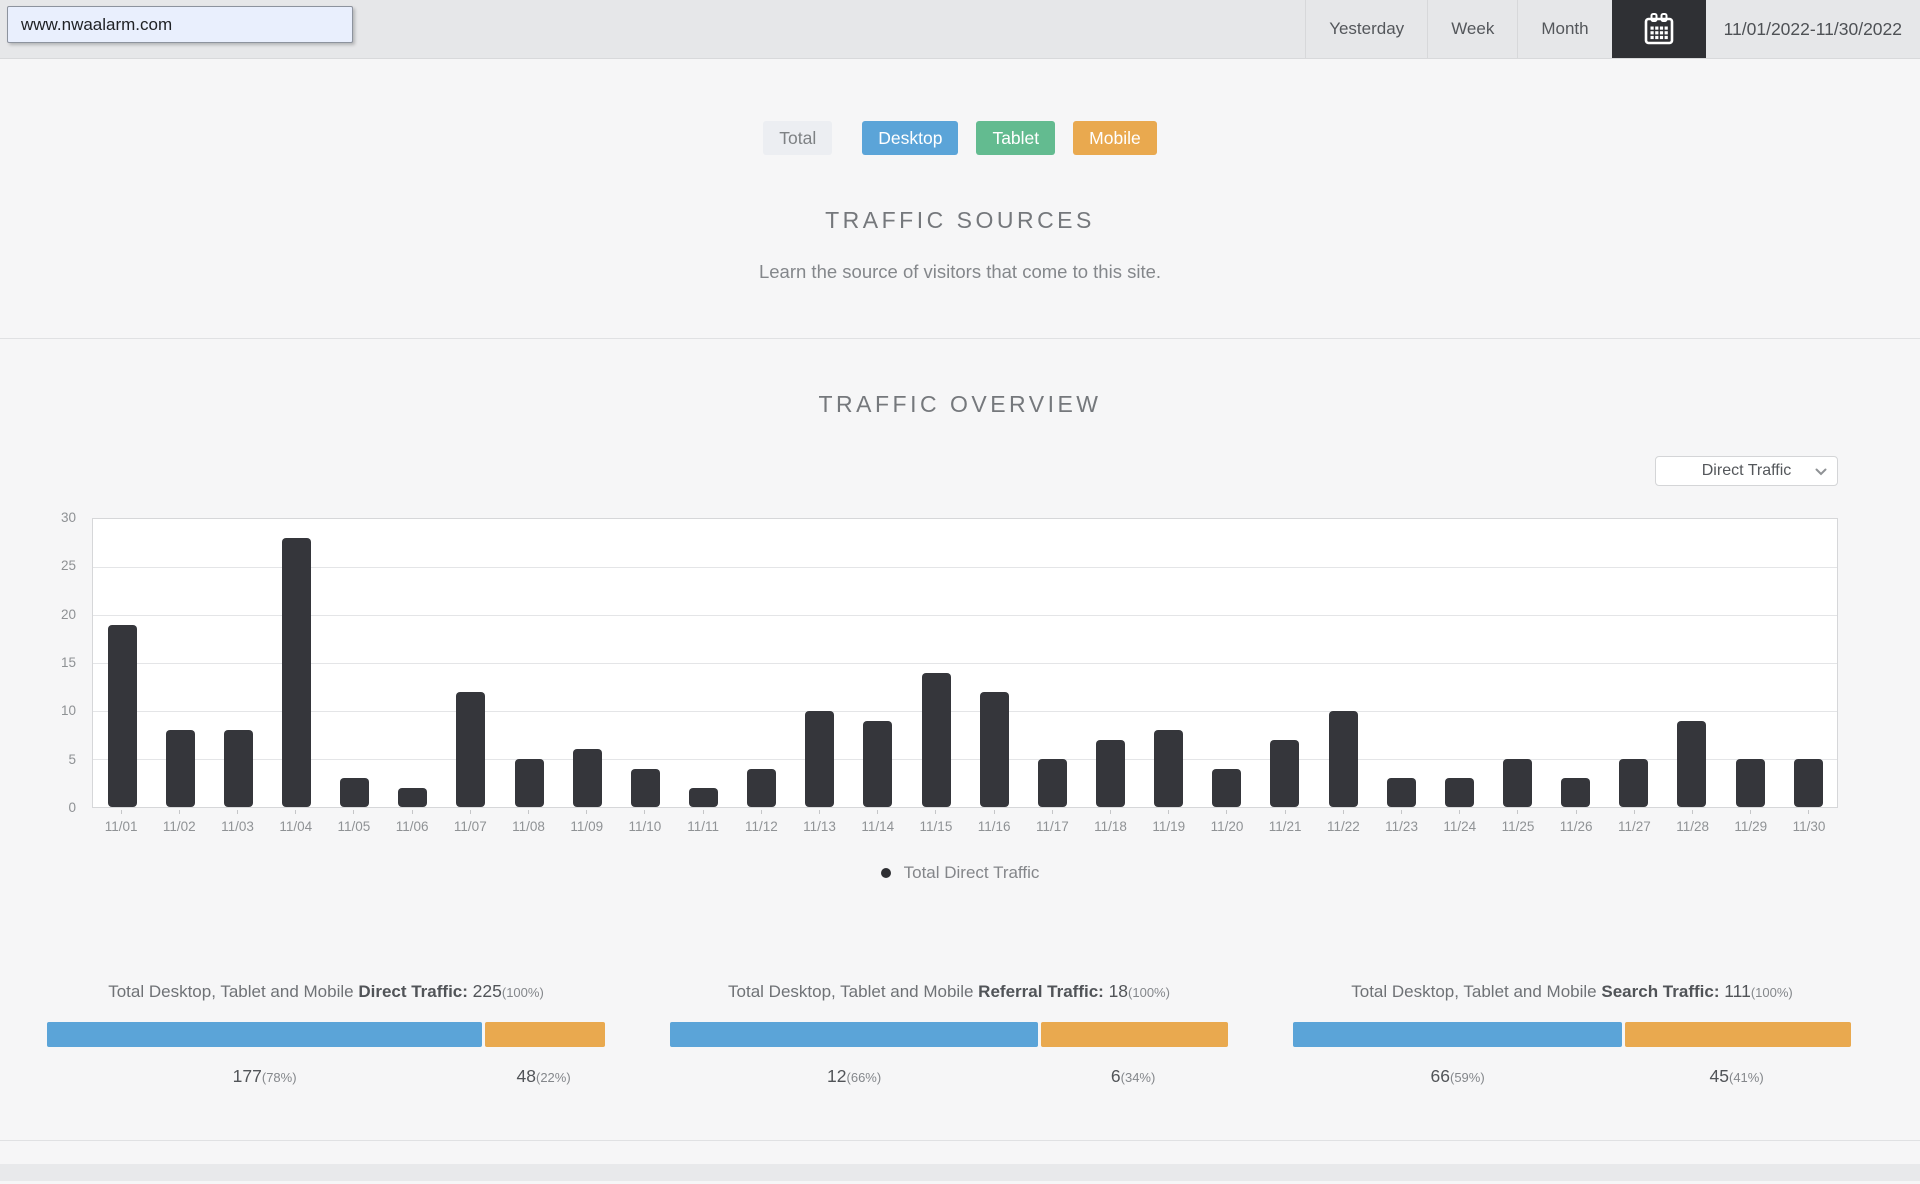 The image size is (1920, 1184). What do you see at coordinates (1016, 138) in the screenshot?
I see `filter-tablet-button: Tablet` at bounding box center [1016, 138].